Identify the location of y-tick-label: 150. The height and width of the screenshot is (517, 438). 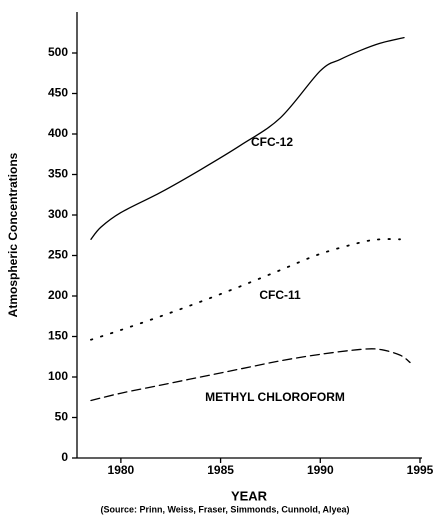
(58, 336).